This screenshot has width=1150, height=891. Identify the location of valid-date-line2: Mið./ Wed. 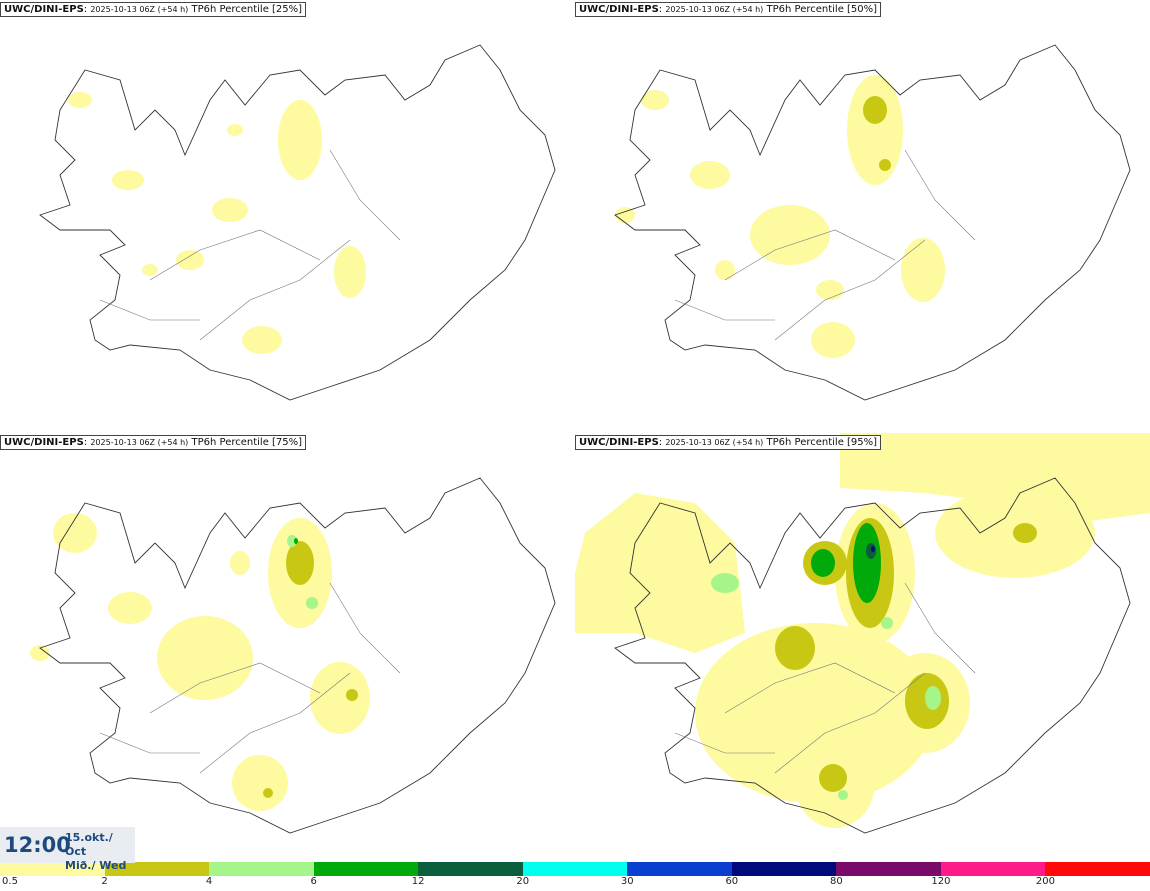
(96, 865).